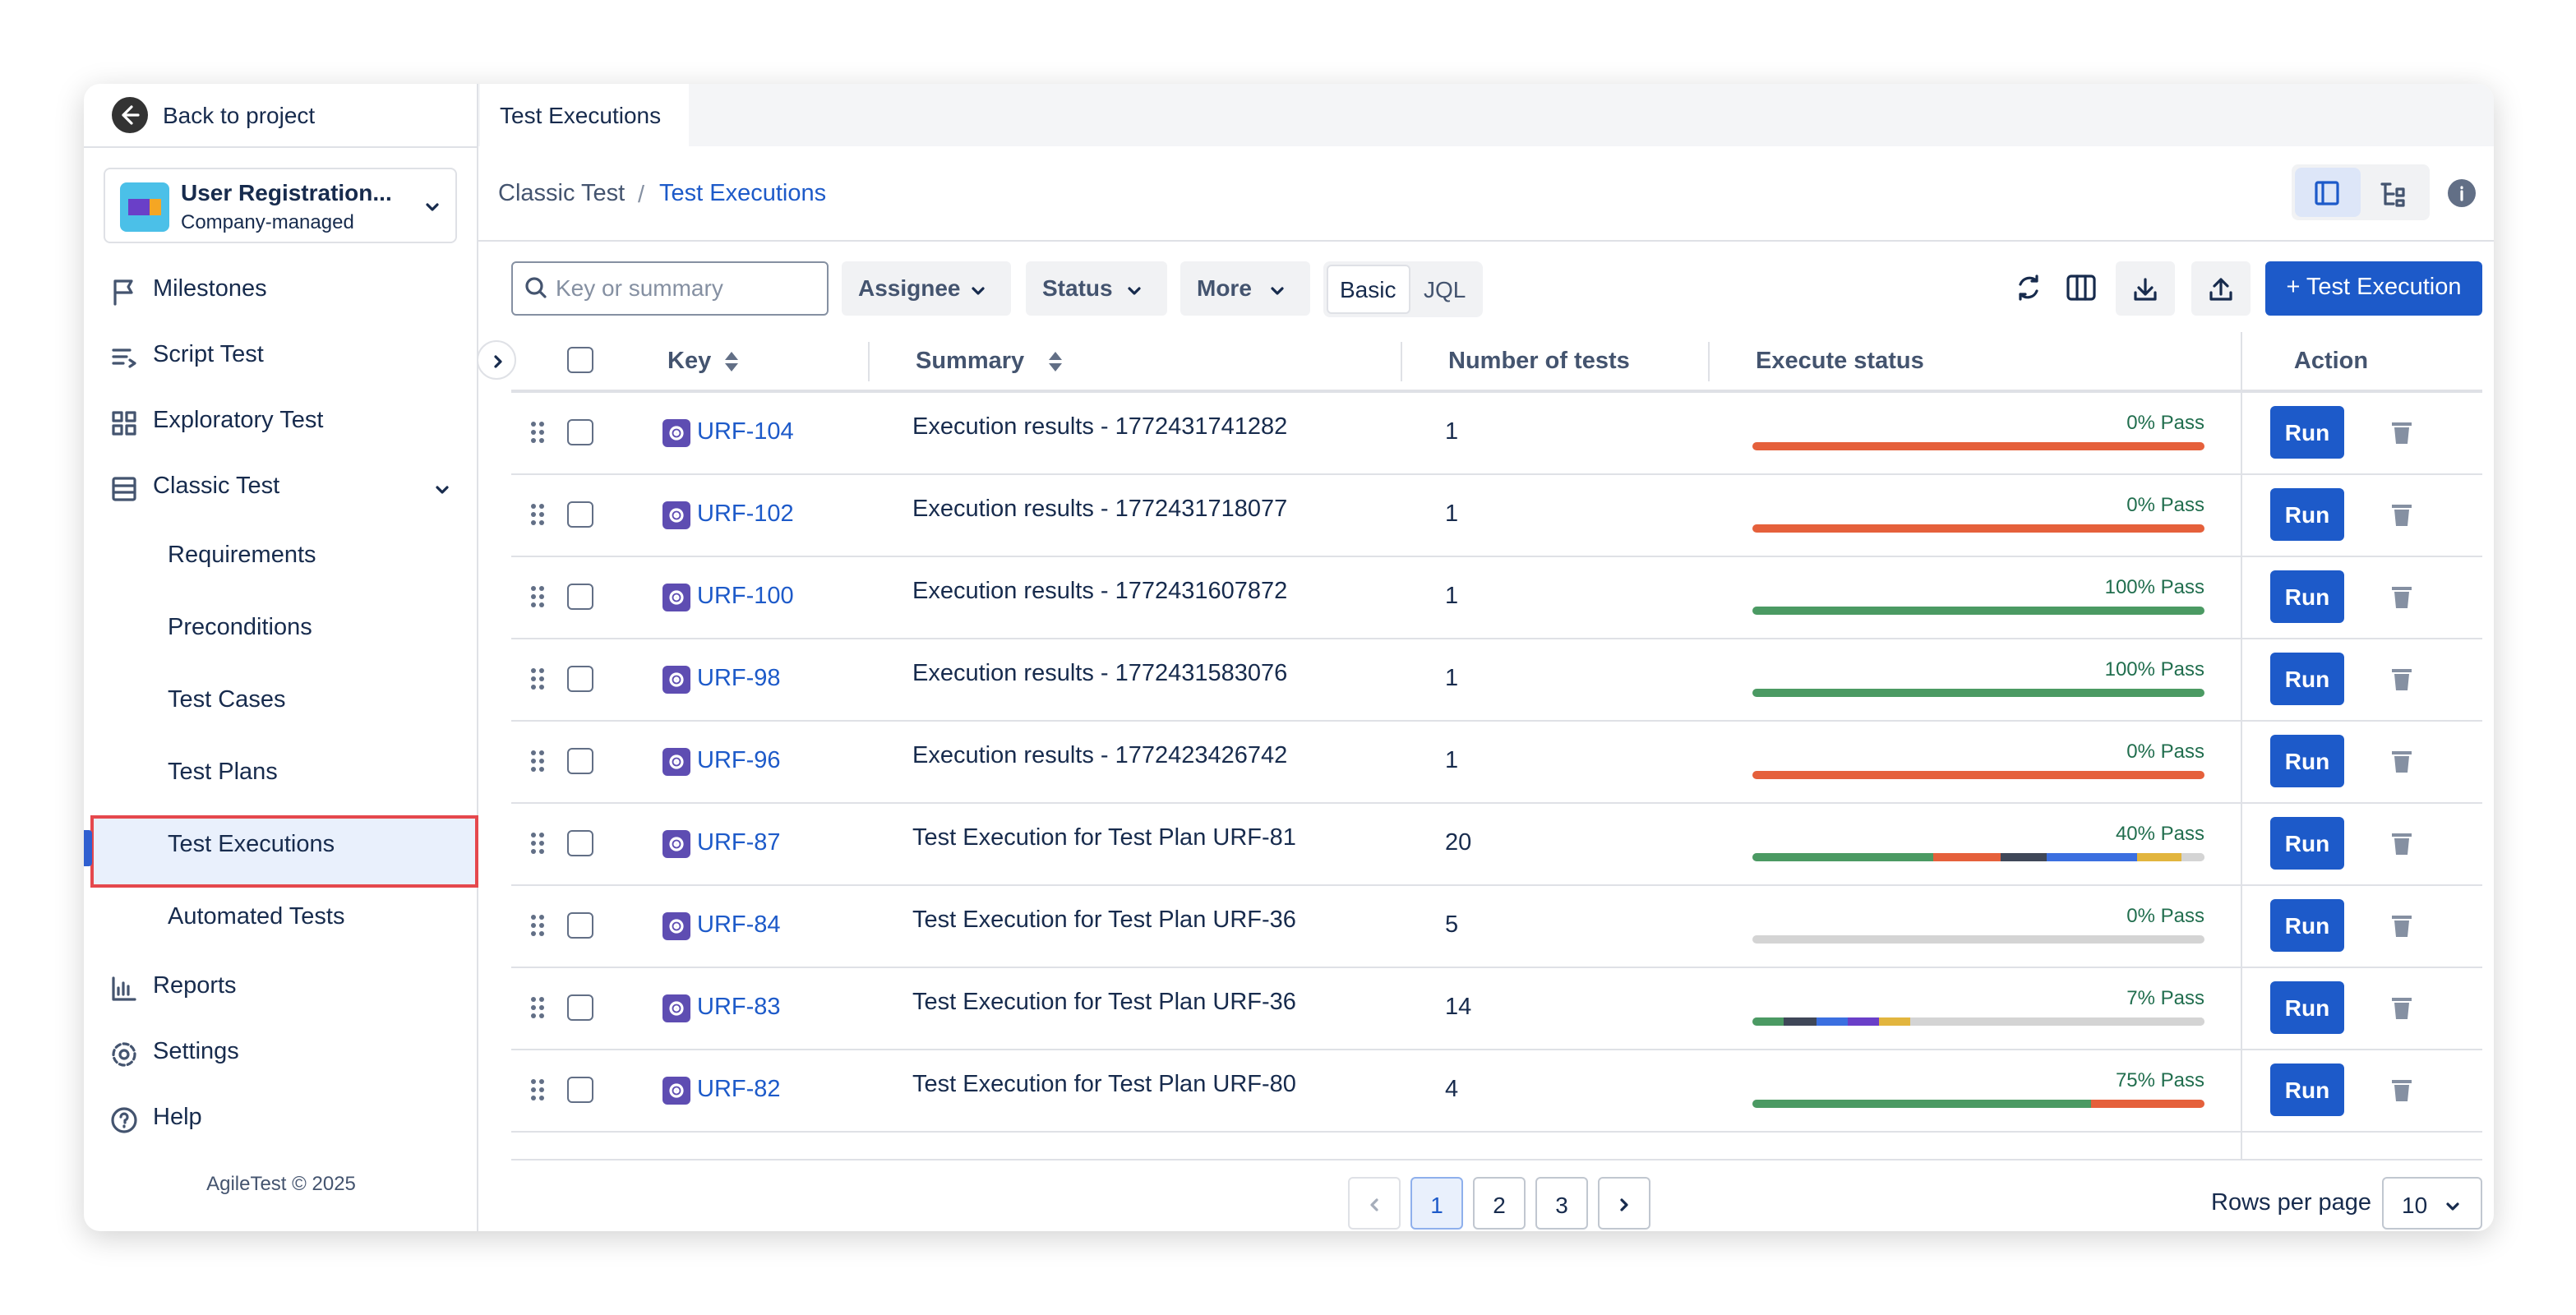 The height and width of the screenshot is (1315, 2576). Describe the element at coordinates (970, 361) in the screenshot. I see `column-header: Summary` at that location.